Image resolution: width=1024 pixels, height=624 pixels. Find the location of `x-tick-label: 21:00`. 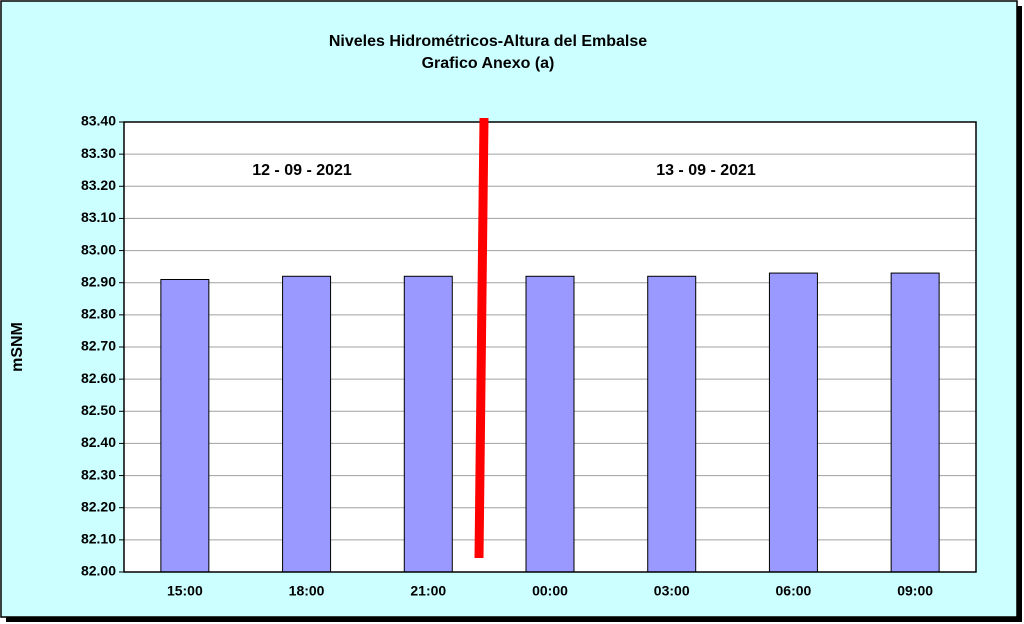

x-tick-label: 21:00 is located at coordinates (428, 591).